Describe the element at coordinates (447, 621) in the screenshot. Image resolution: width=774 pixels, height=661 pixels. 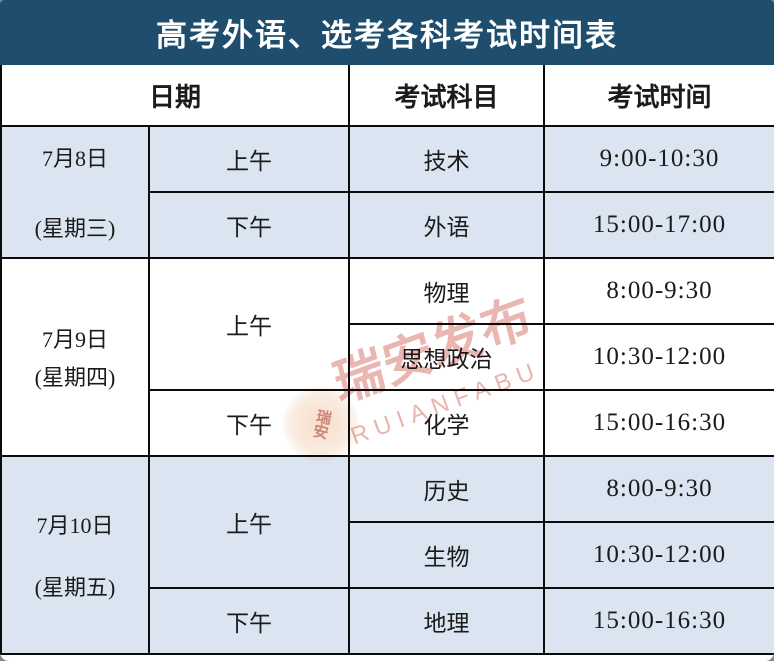
I see `subject-cell: 地理` at that location.